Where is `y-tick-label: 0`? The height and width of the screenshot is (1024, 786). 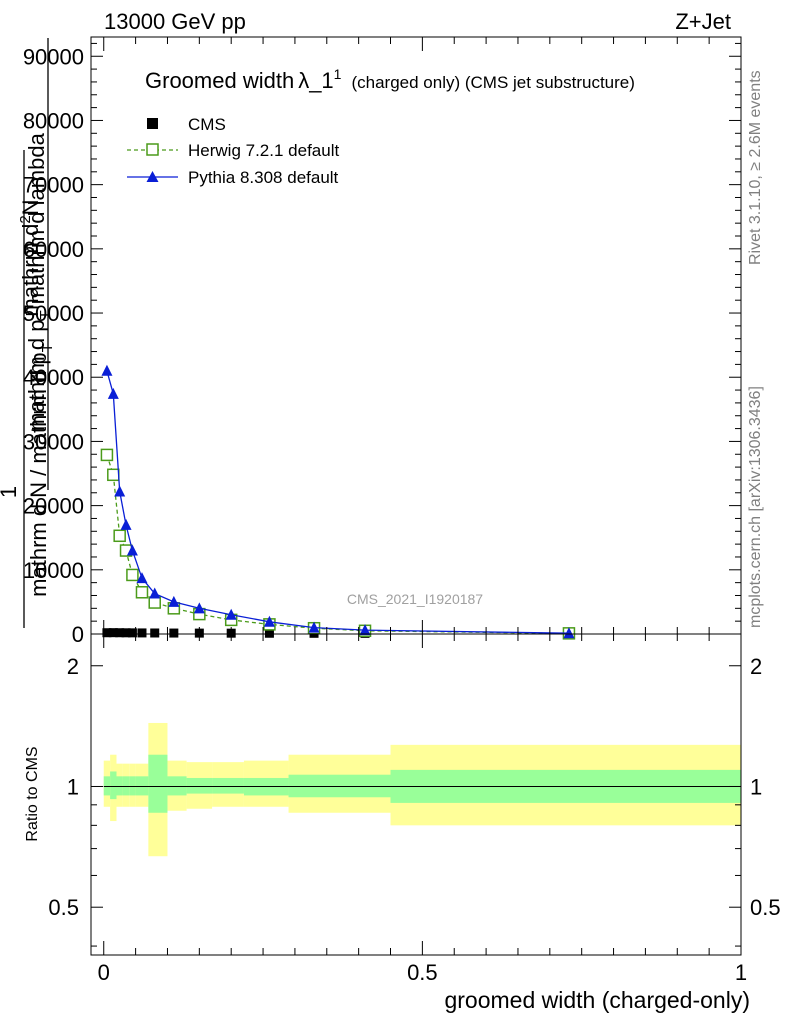
y-tick-label: 0 is located at coordinates (78, 634).